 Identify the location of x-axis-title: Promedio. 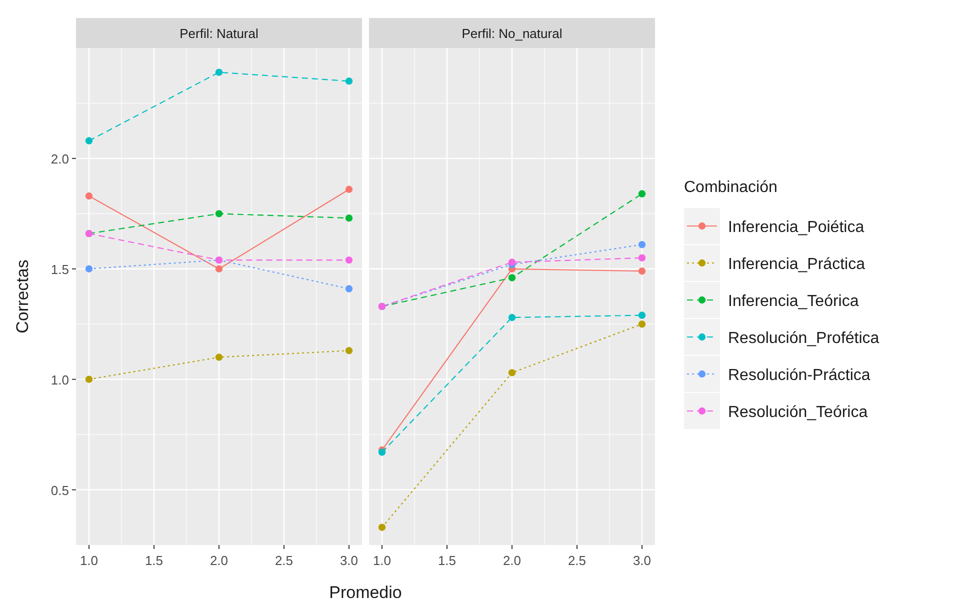
(365, 592).